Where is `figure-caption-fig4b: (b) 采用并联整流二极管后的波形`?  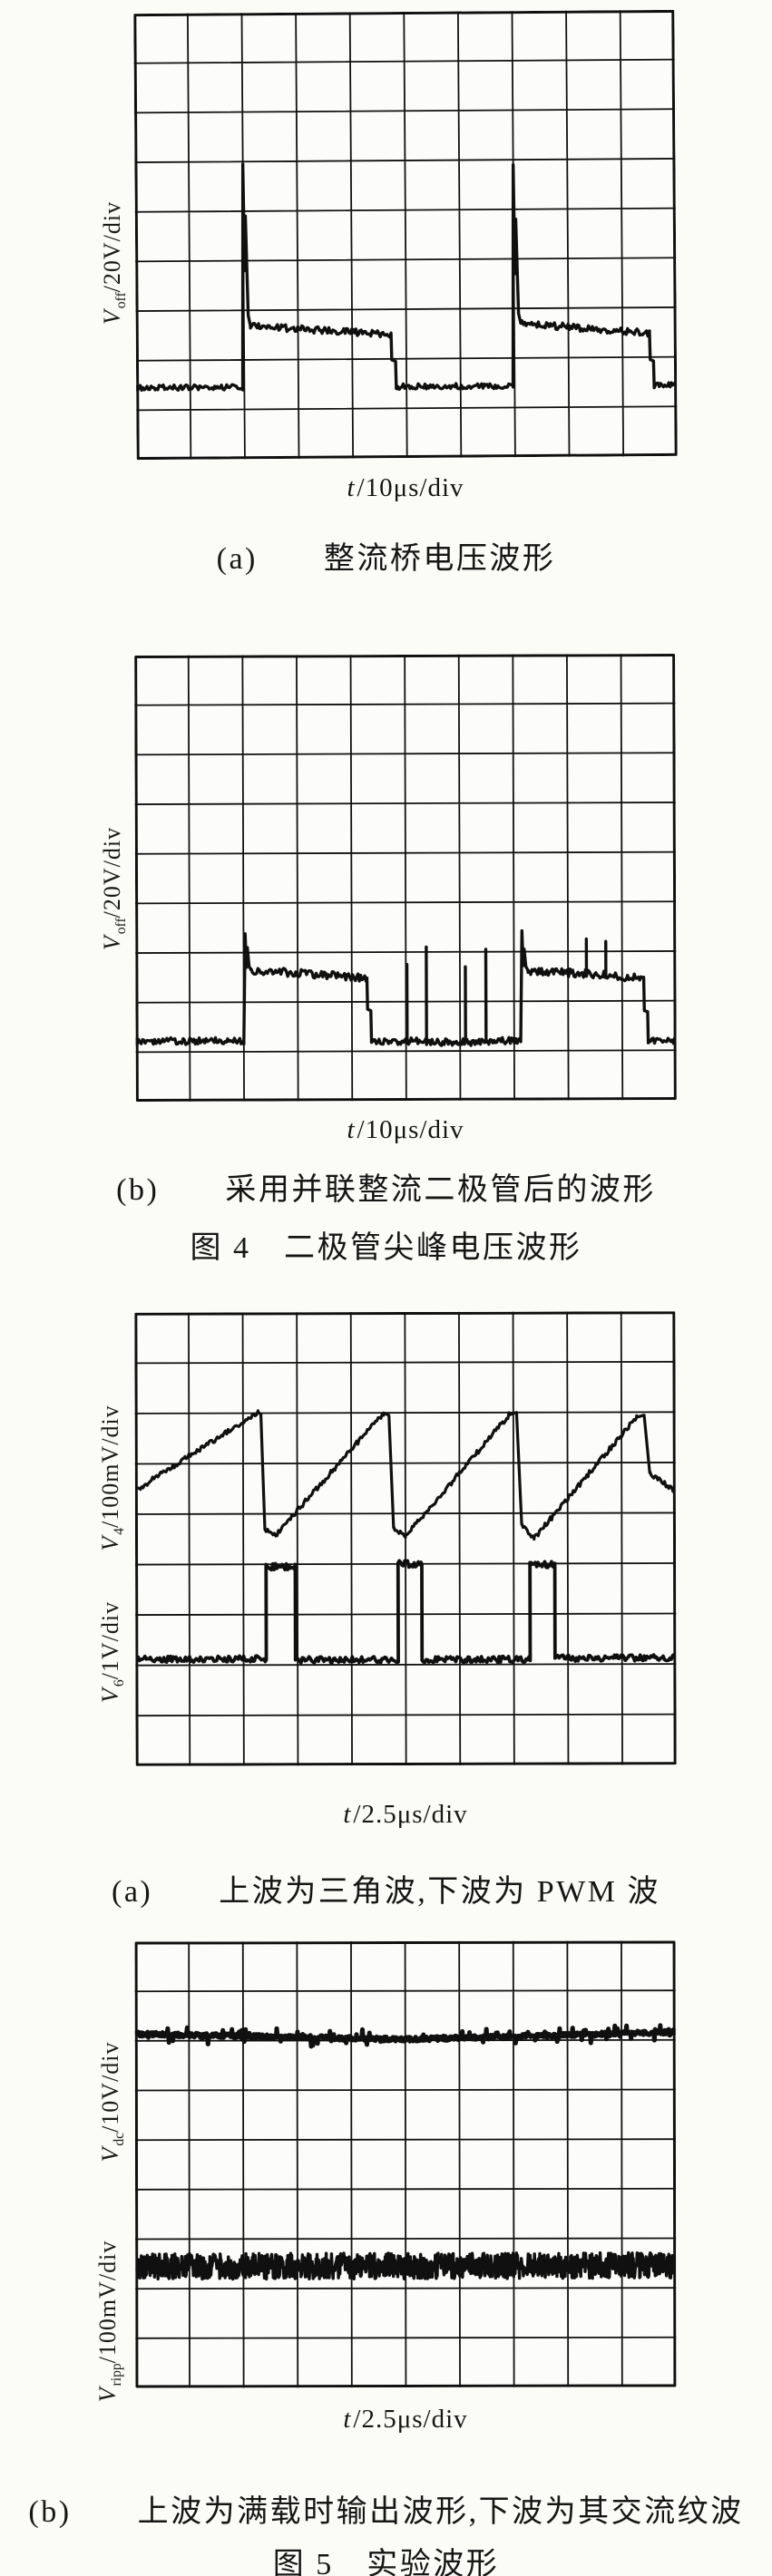
figure-caption-fig4b: (b) 采用并联整流二极管后的波形 is located at coordinates (386, 1190).